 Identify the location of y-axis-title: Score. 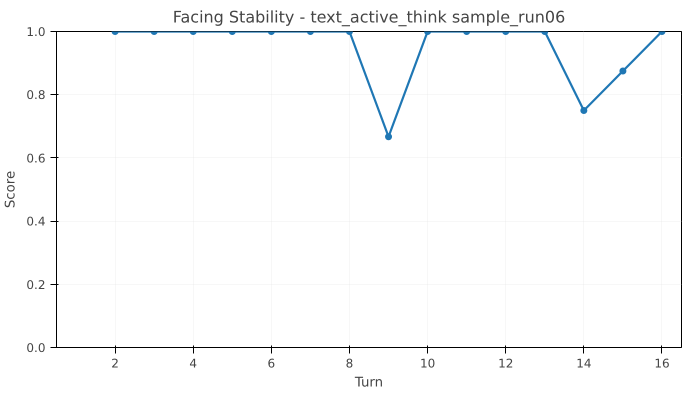
(10, 189).